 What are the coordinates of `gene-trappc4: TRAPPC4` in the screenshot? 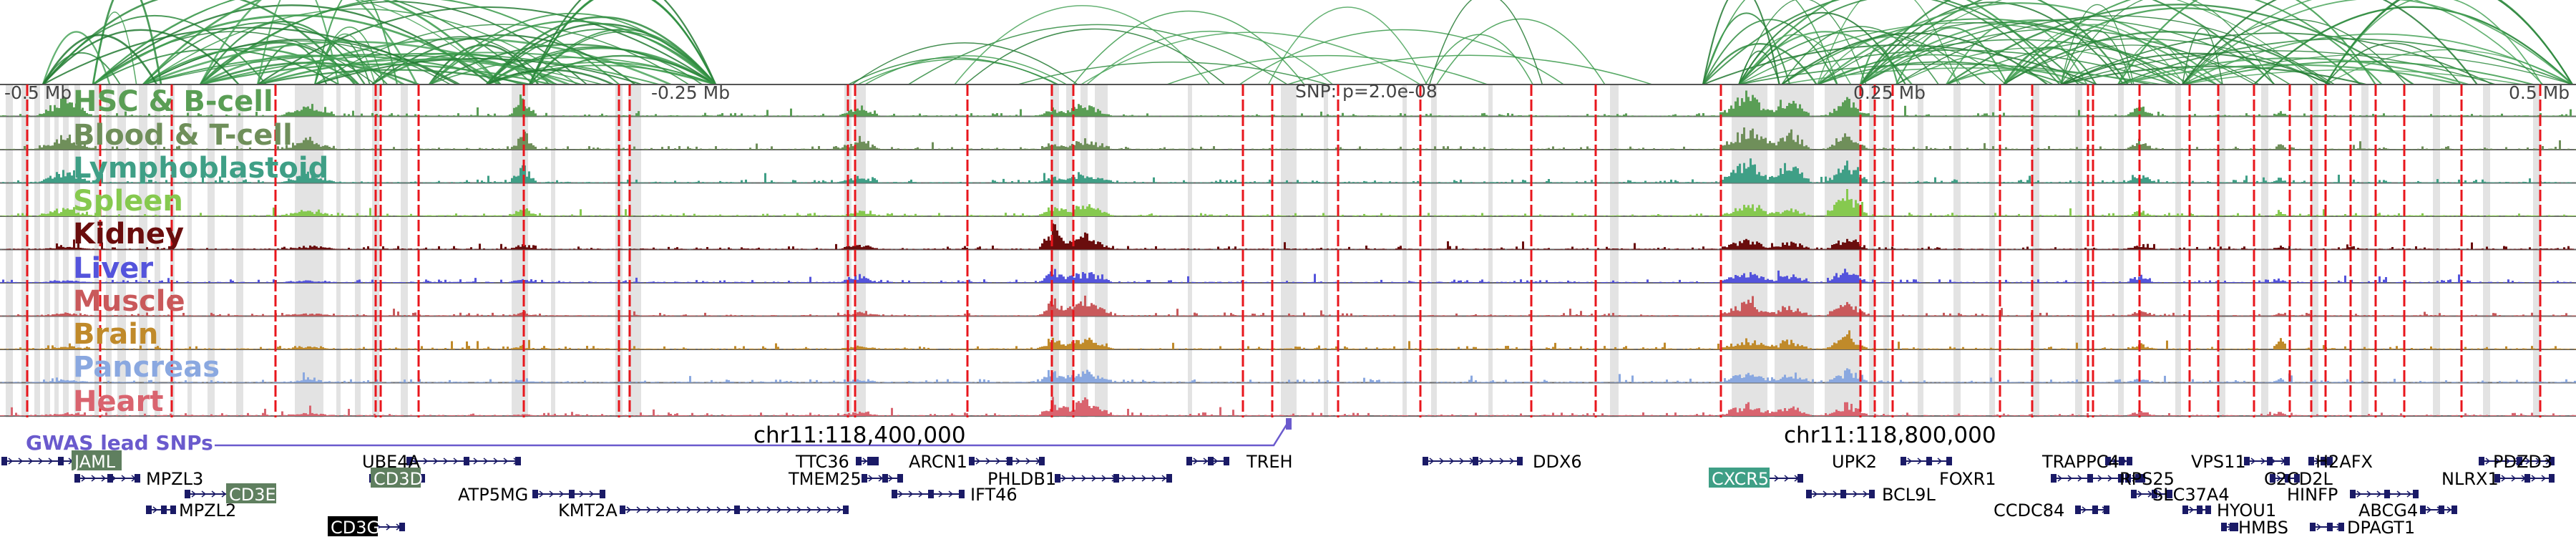 It's located at (2086, 462).